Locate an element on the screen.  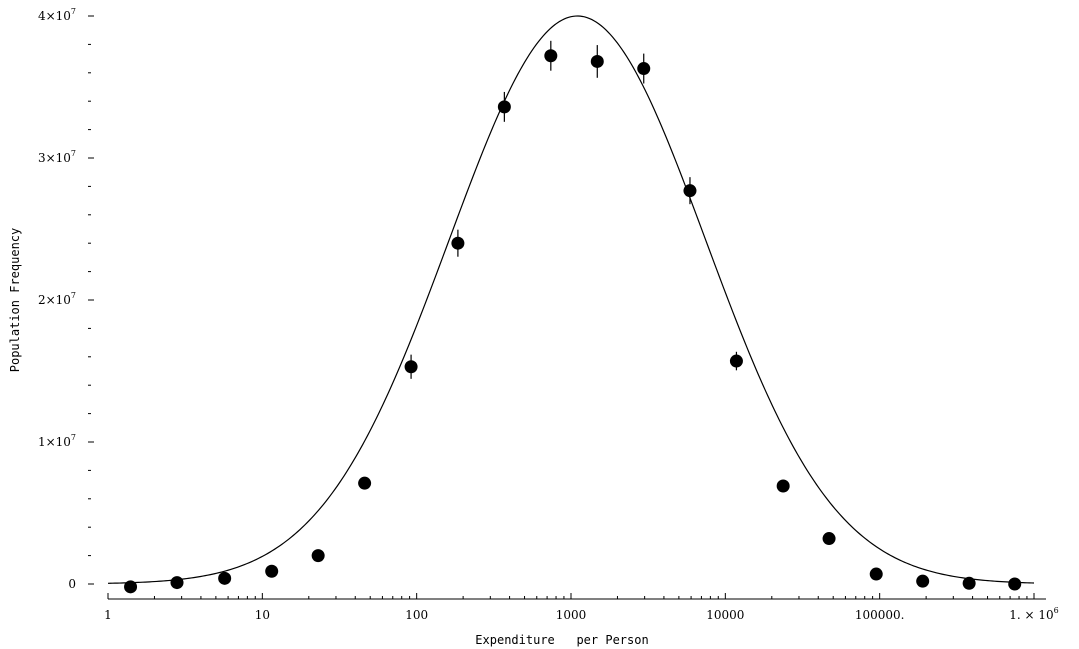
y-tick-label: 1×10⁷ is located at coordinates (57, 441).